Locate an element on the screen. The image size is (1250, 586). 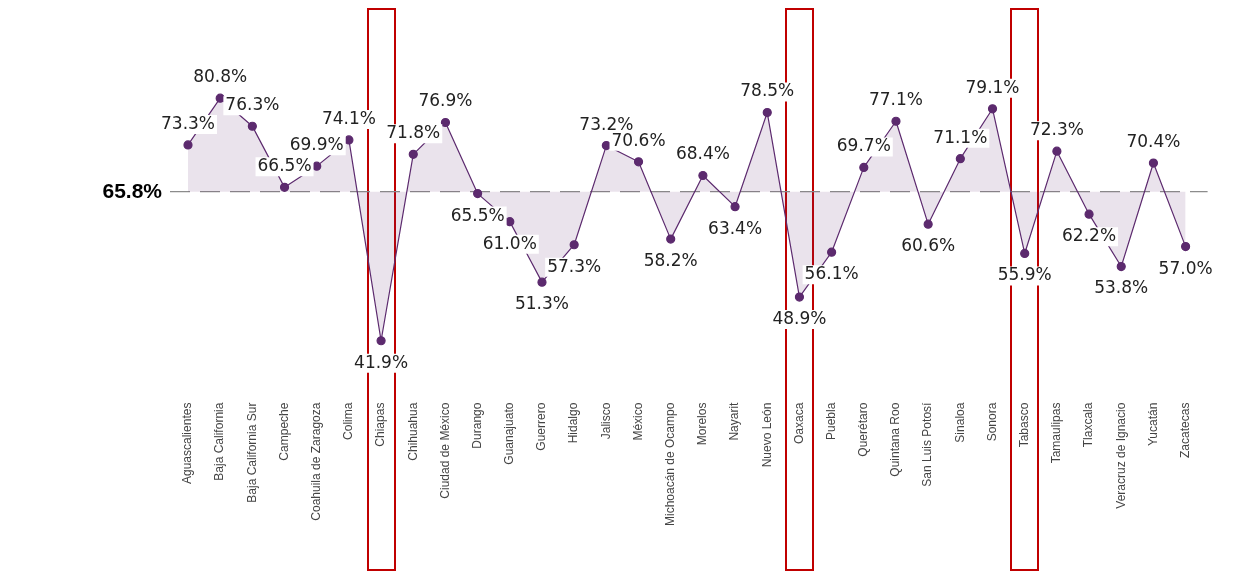
x-tick-label: Tamaulipas is located at coordinates (1056, 433).